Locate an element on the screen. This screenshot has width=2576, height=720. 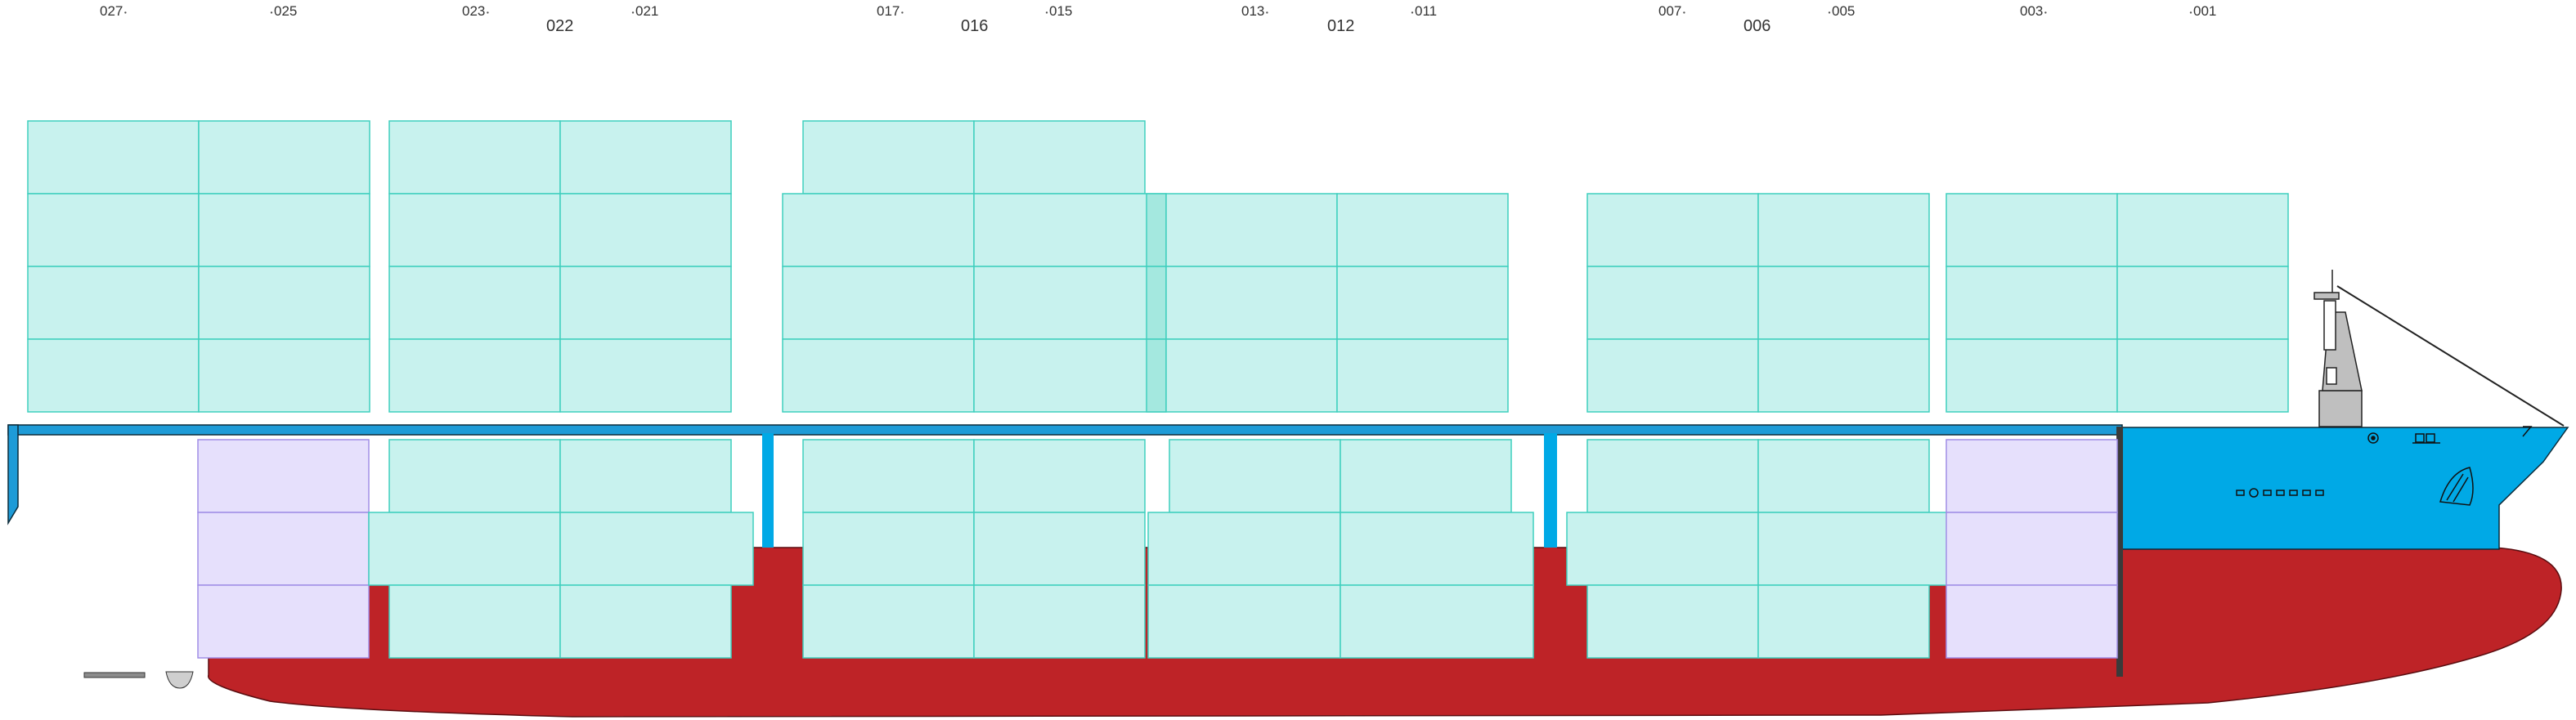
main-deck is located at coordinates (1065, 475).